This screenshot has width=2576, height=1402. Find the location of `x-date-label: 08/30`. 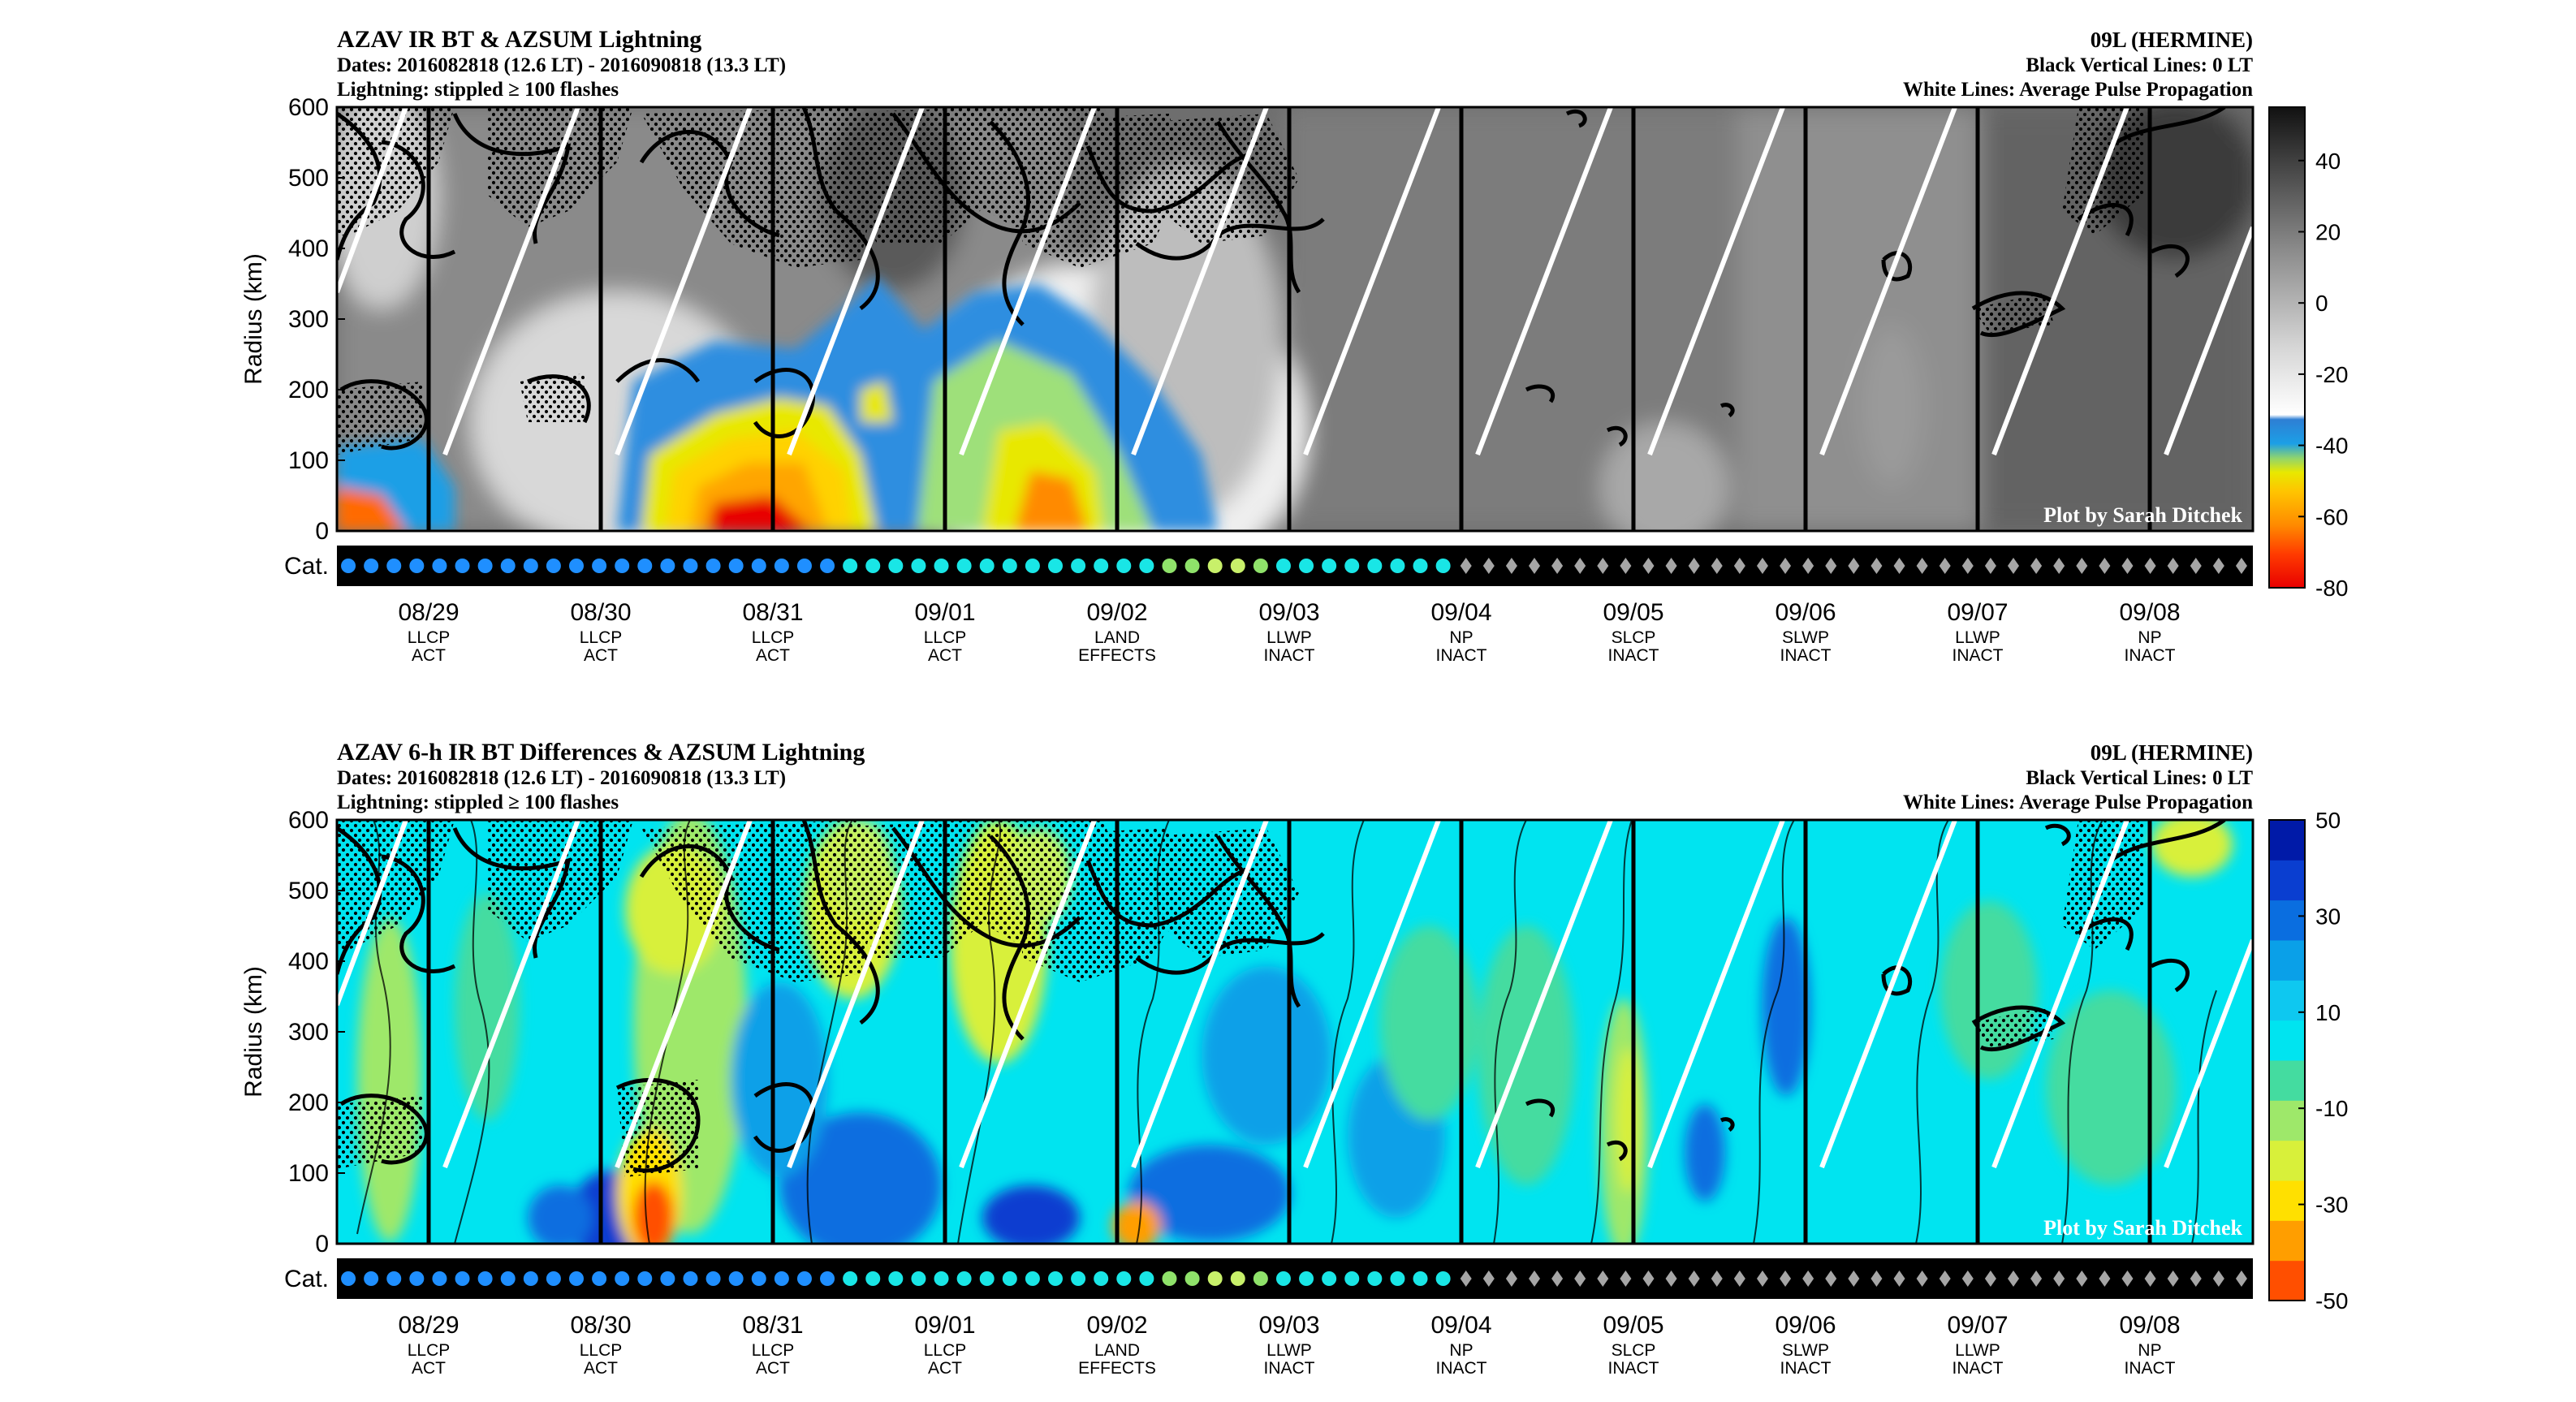

x-date-label: 08/30 is located at coordinates (600, 612).